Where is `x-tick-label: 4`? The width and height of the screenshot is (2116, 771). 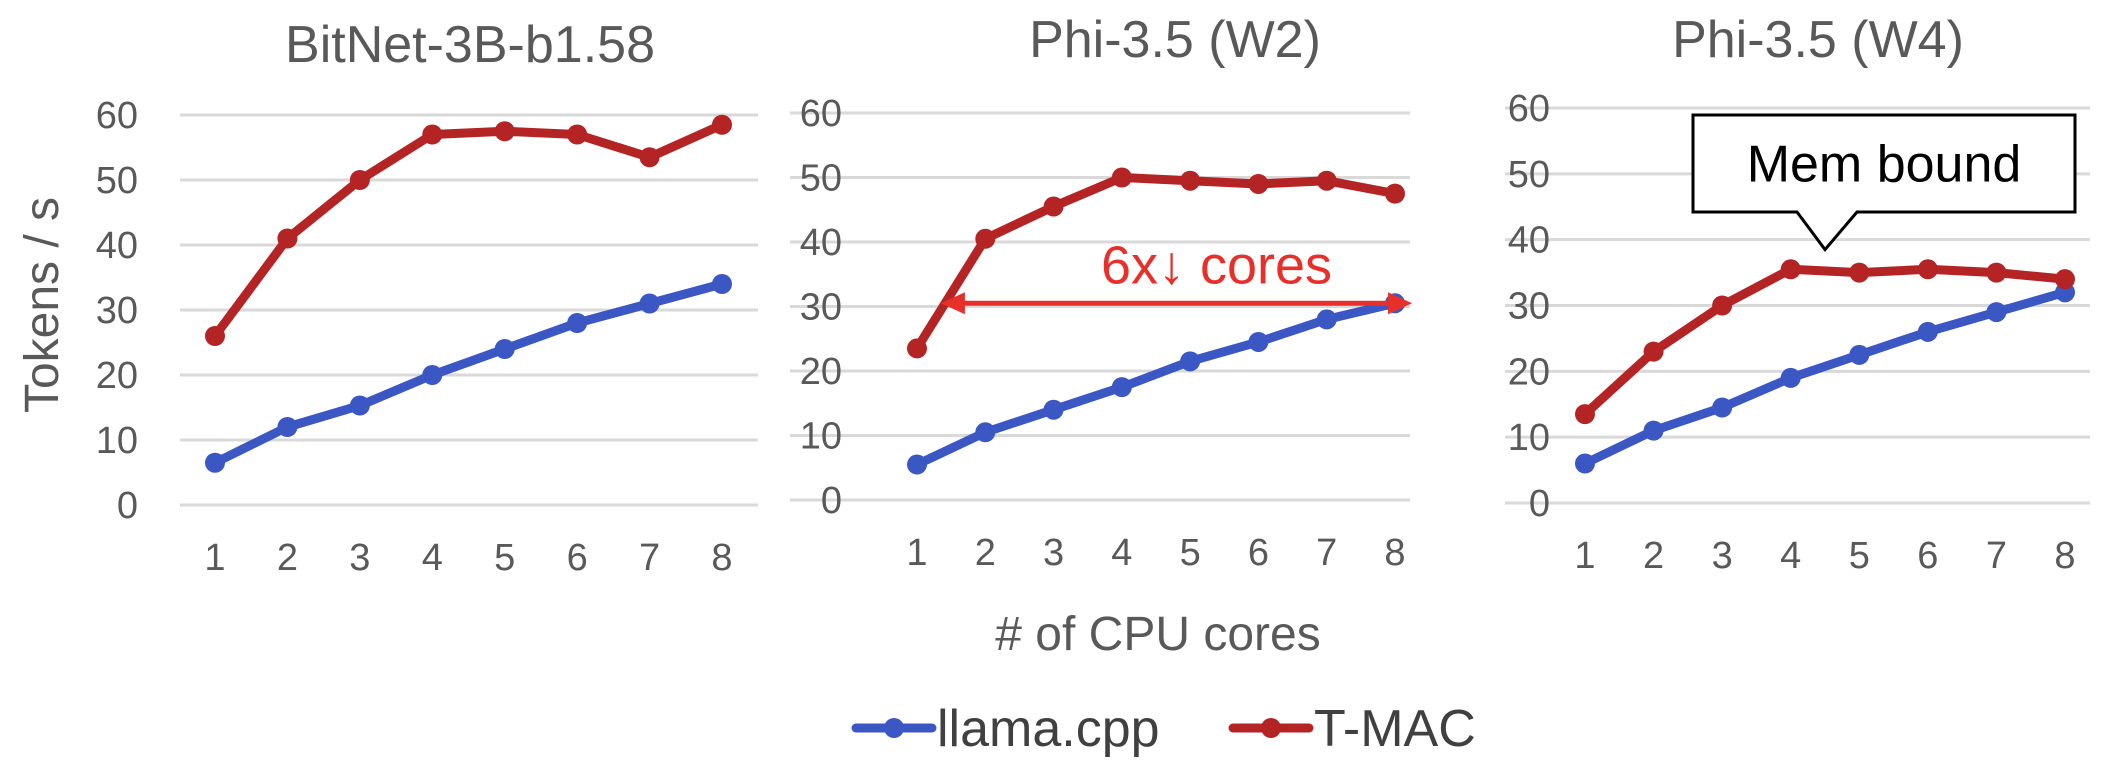 x-tick-label: 4 is located at coordinates (1790, 556).